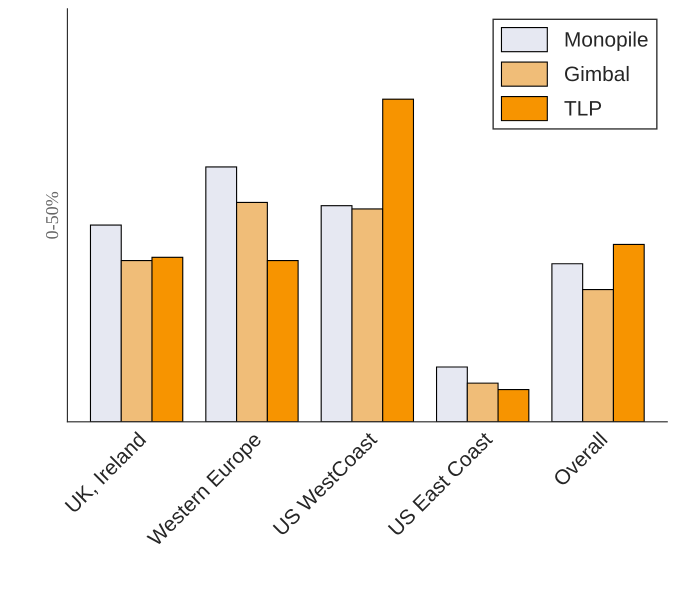 Image resolution: width=674 pixels, height=590 pixels. What do you see at coordinates (52, 215) in the screenshot?
I see `y-axis-title: 0-50%` at bounding box center [52, 215].